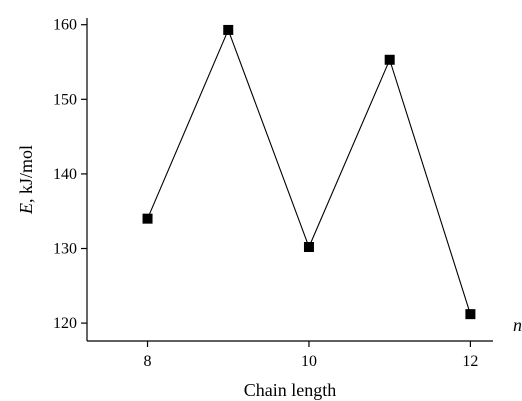 Image resolution: width=522 pixels, height=401 pixels. I want to click on y-tick-label-130: 130, so click(65, 249).